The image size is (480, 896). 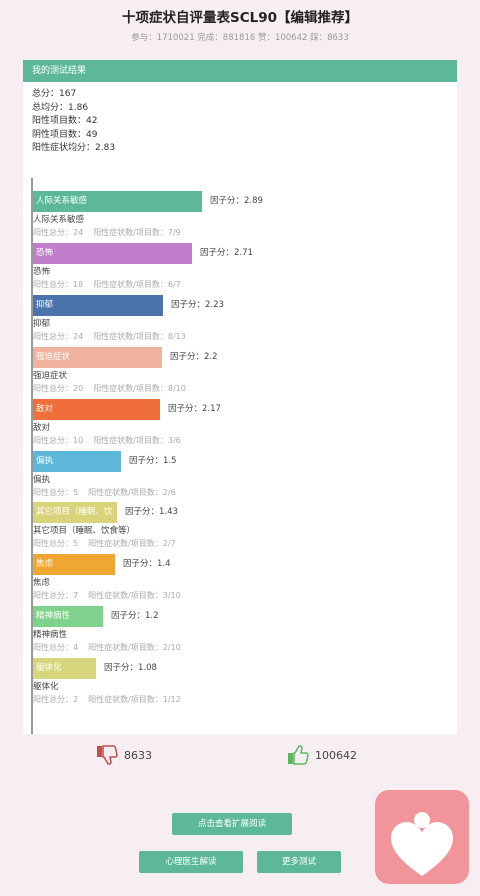 What do you see at coordinates (59, 220) in the screenshot?
I see `factor-name: 人际关系敏感` at bounding box center [59, 220].